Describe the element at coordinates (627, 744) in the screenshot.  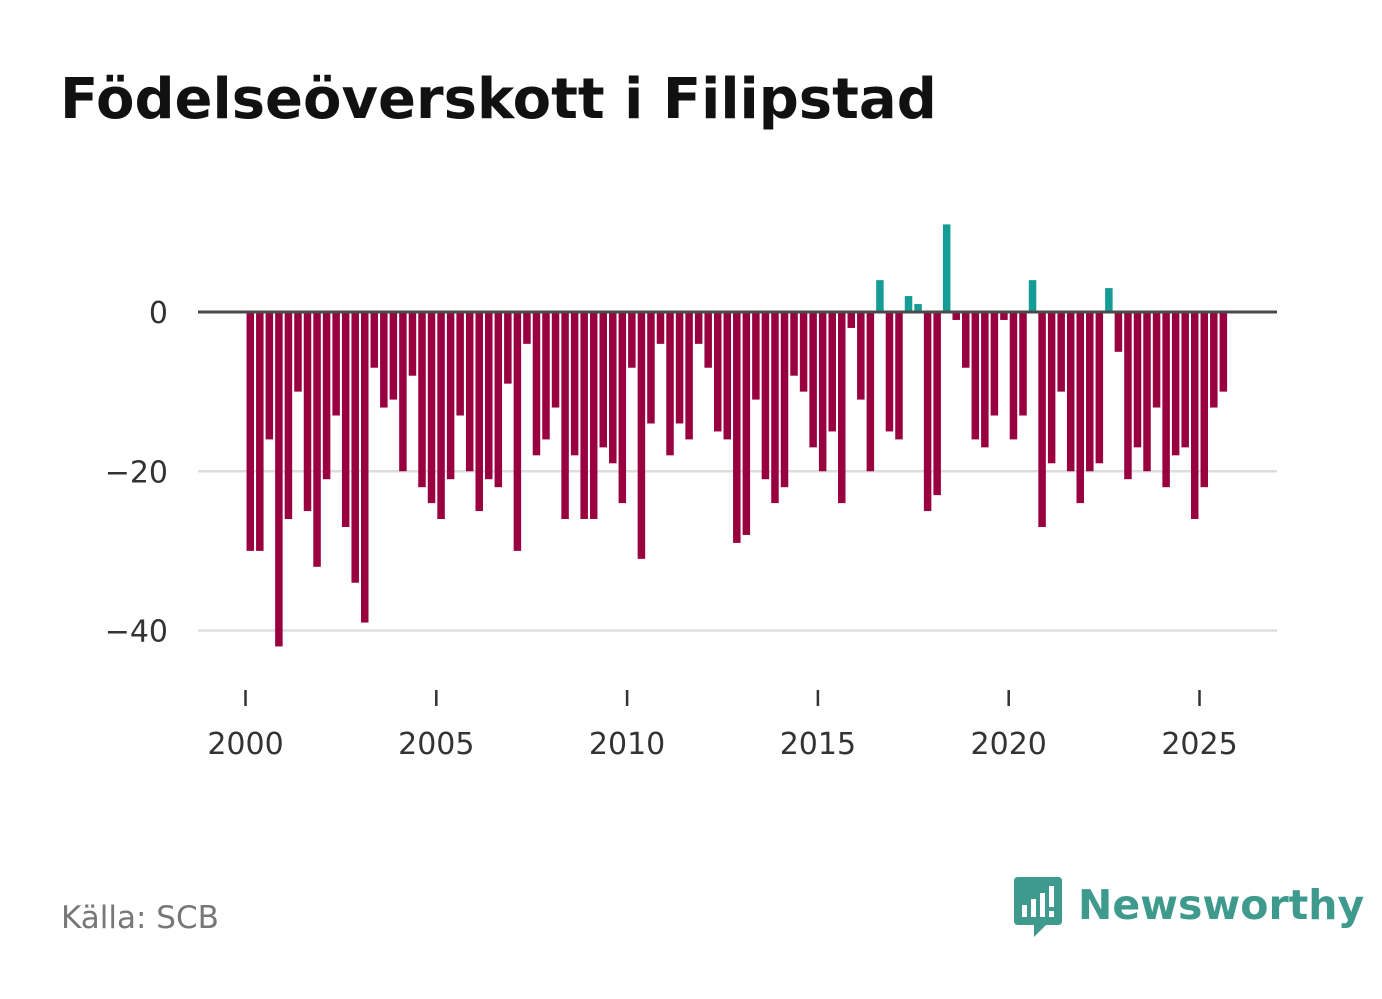
I see `x-tick-label: 2010` at that location.